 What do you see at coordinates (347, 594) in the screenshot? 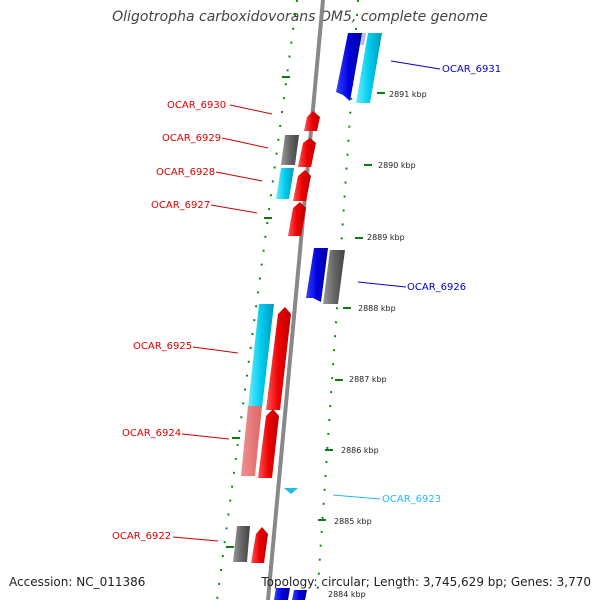
I see `tick-label: 2884 kbp` at bounding box center [347, 594].